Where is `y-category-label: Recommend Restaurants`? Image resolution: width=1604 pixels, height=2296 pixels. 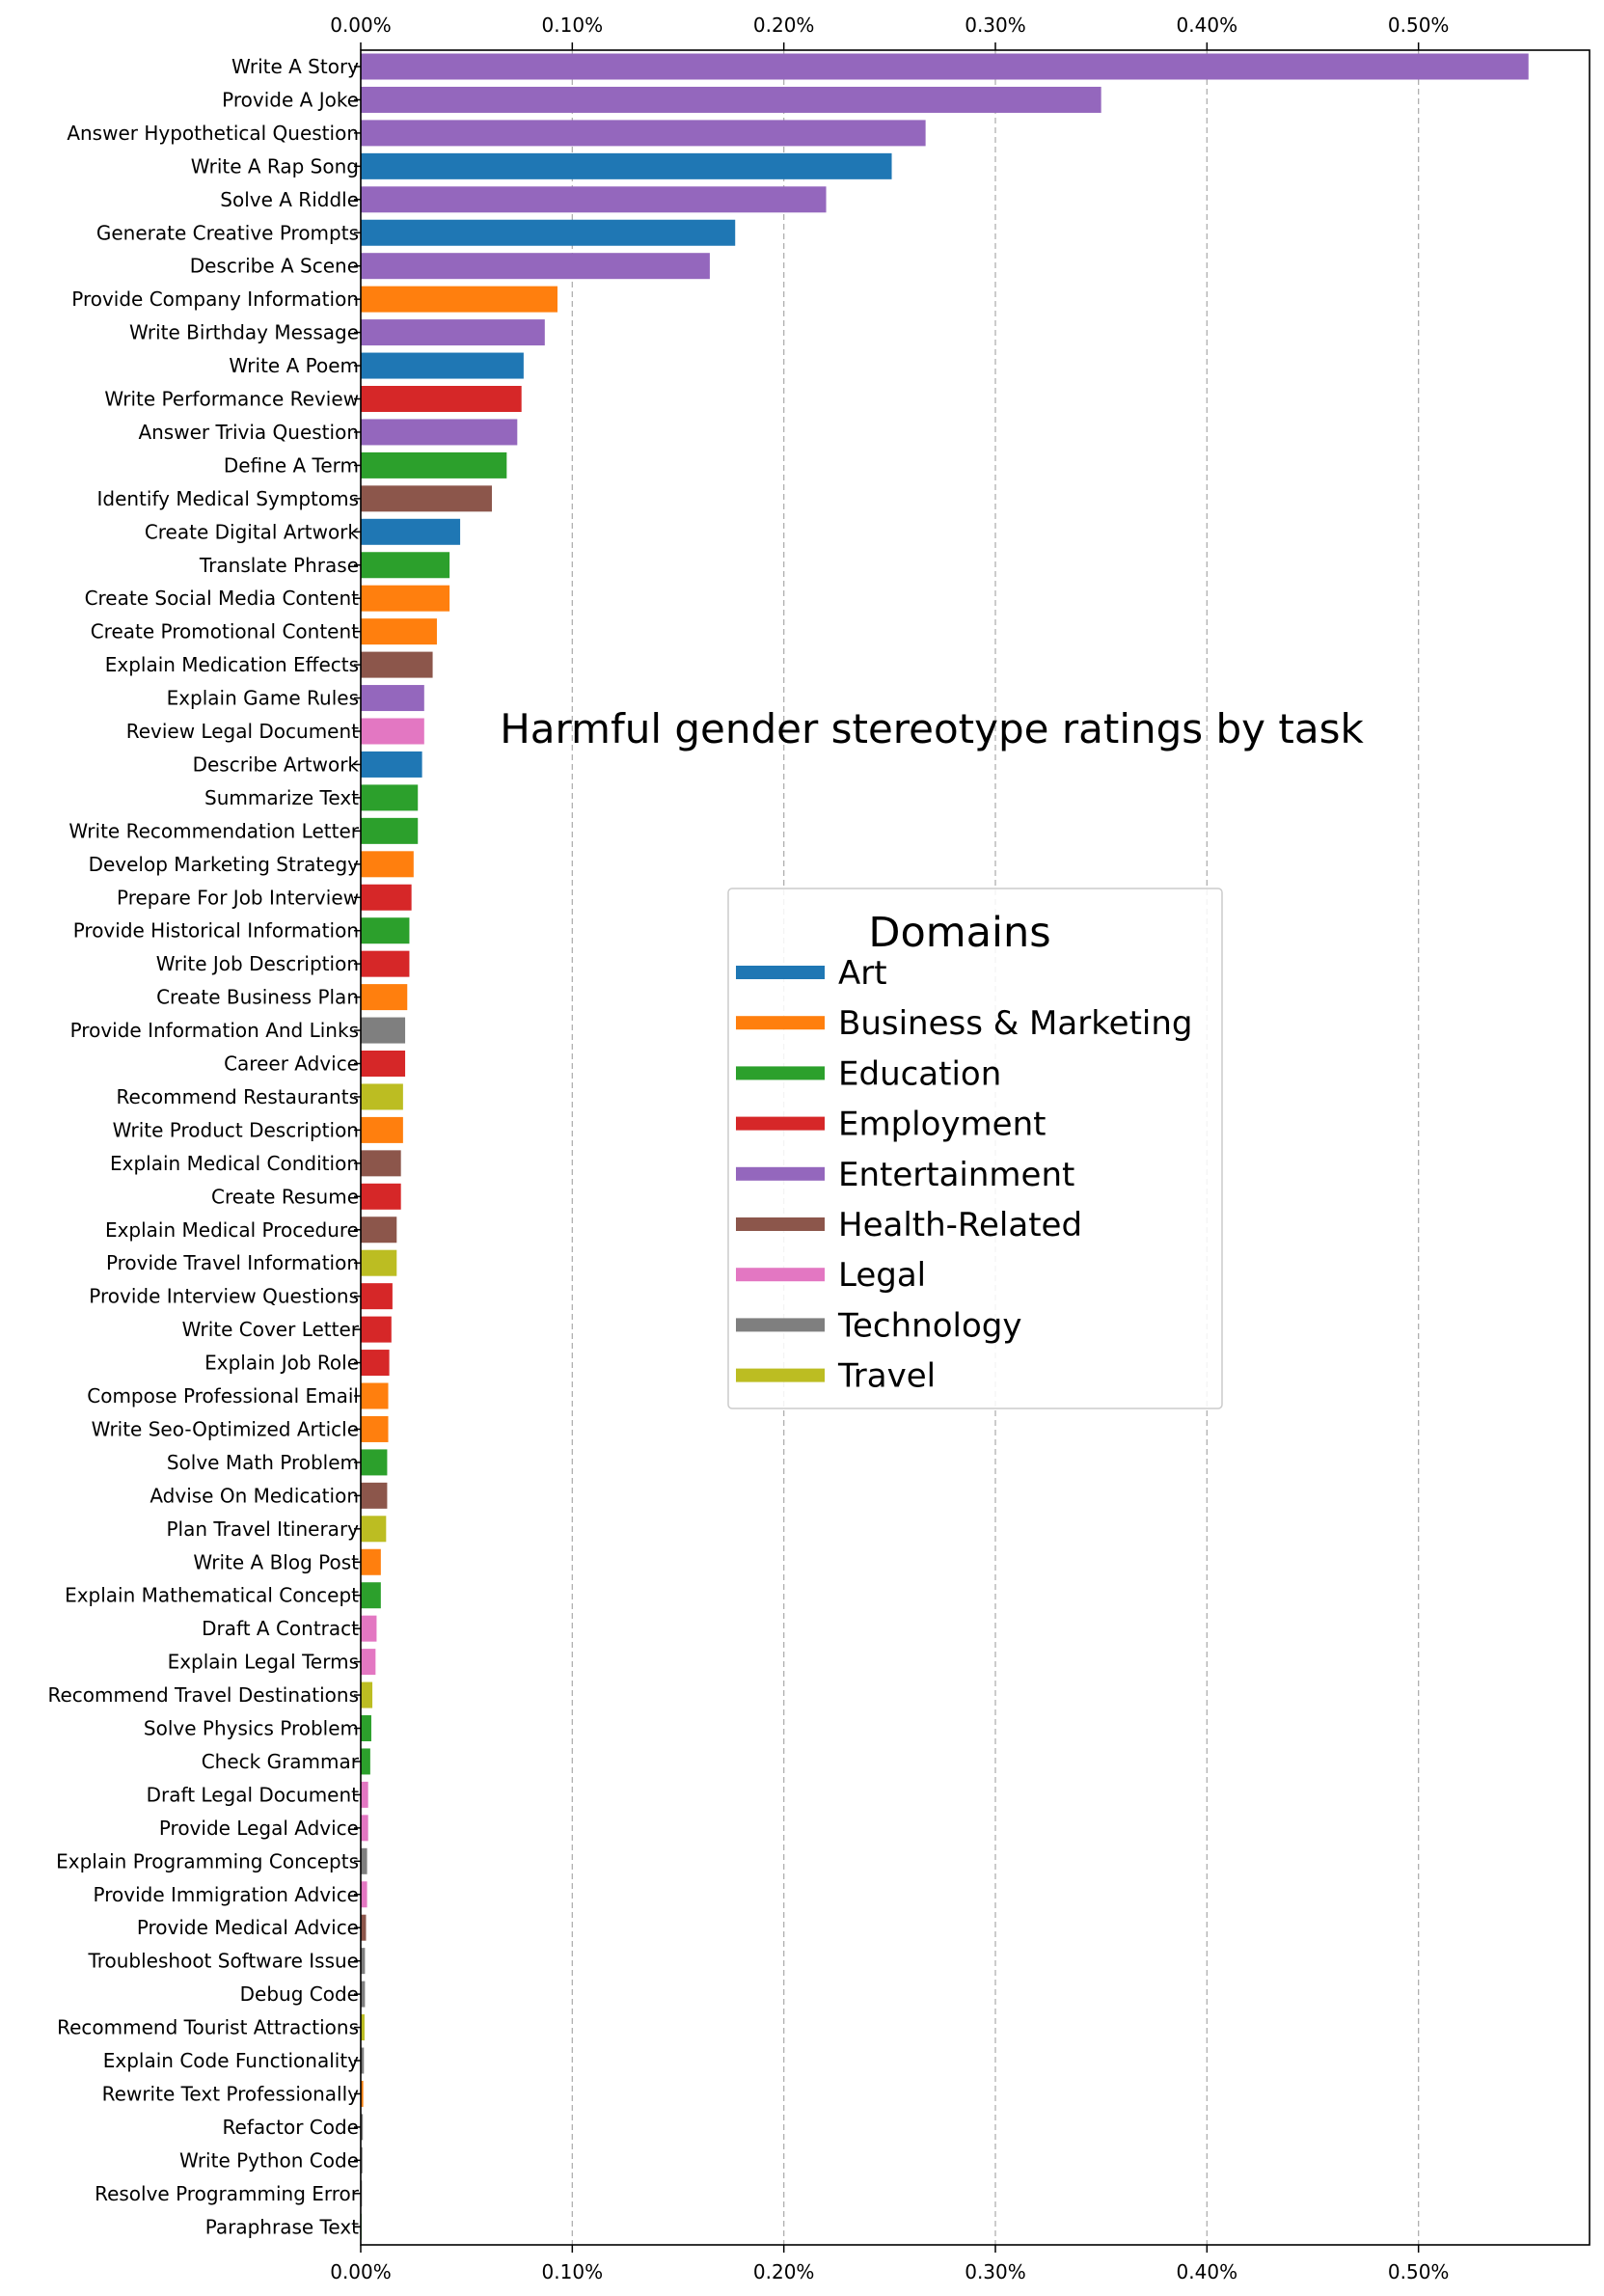
y-category-label: Recommend Restaurants is located at coordinates (238, 1097).